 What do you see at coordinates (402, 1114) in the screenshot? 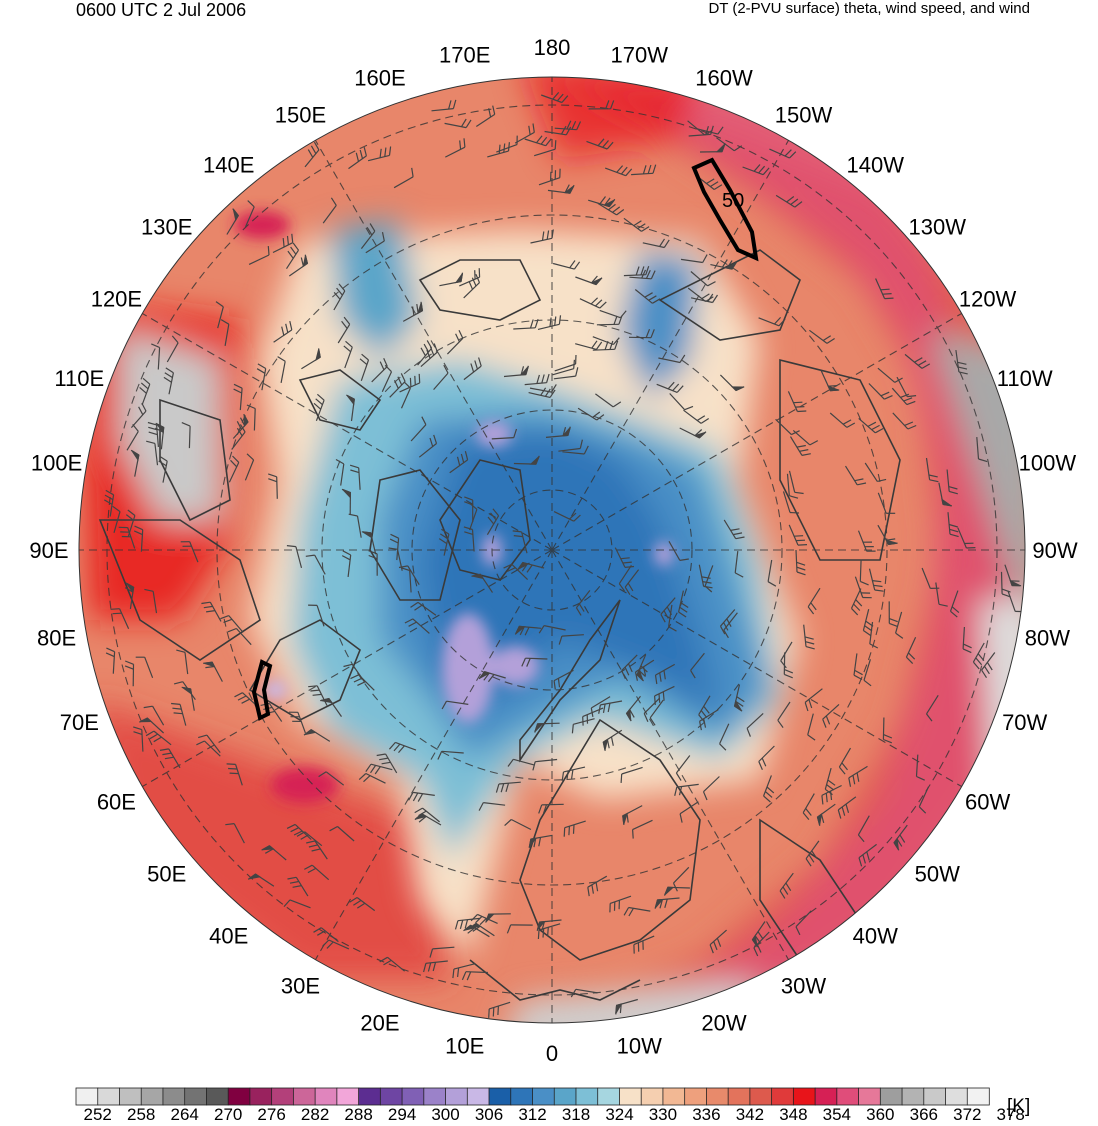
I see `colorbar-tick-label: 294` at bounding box center [402, 1114].